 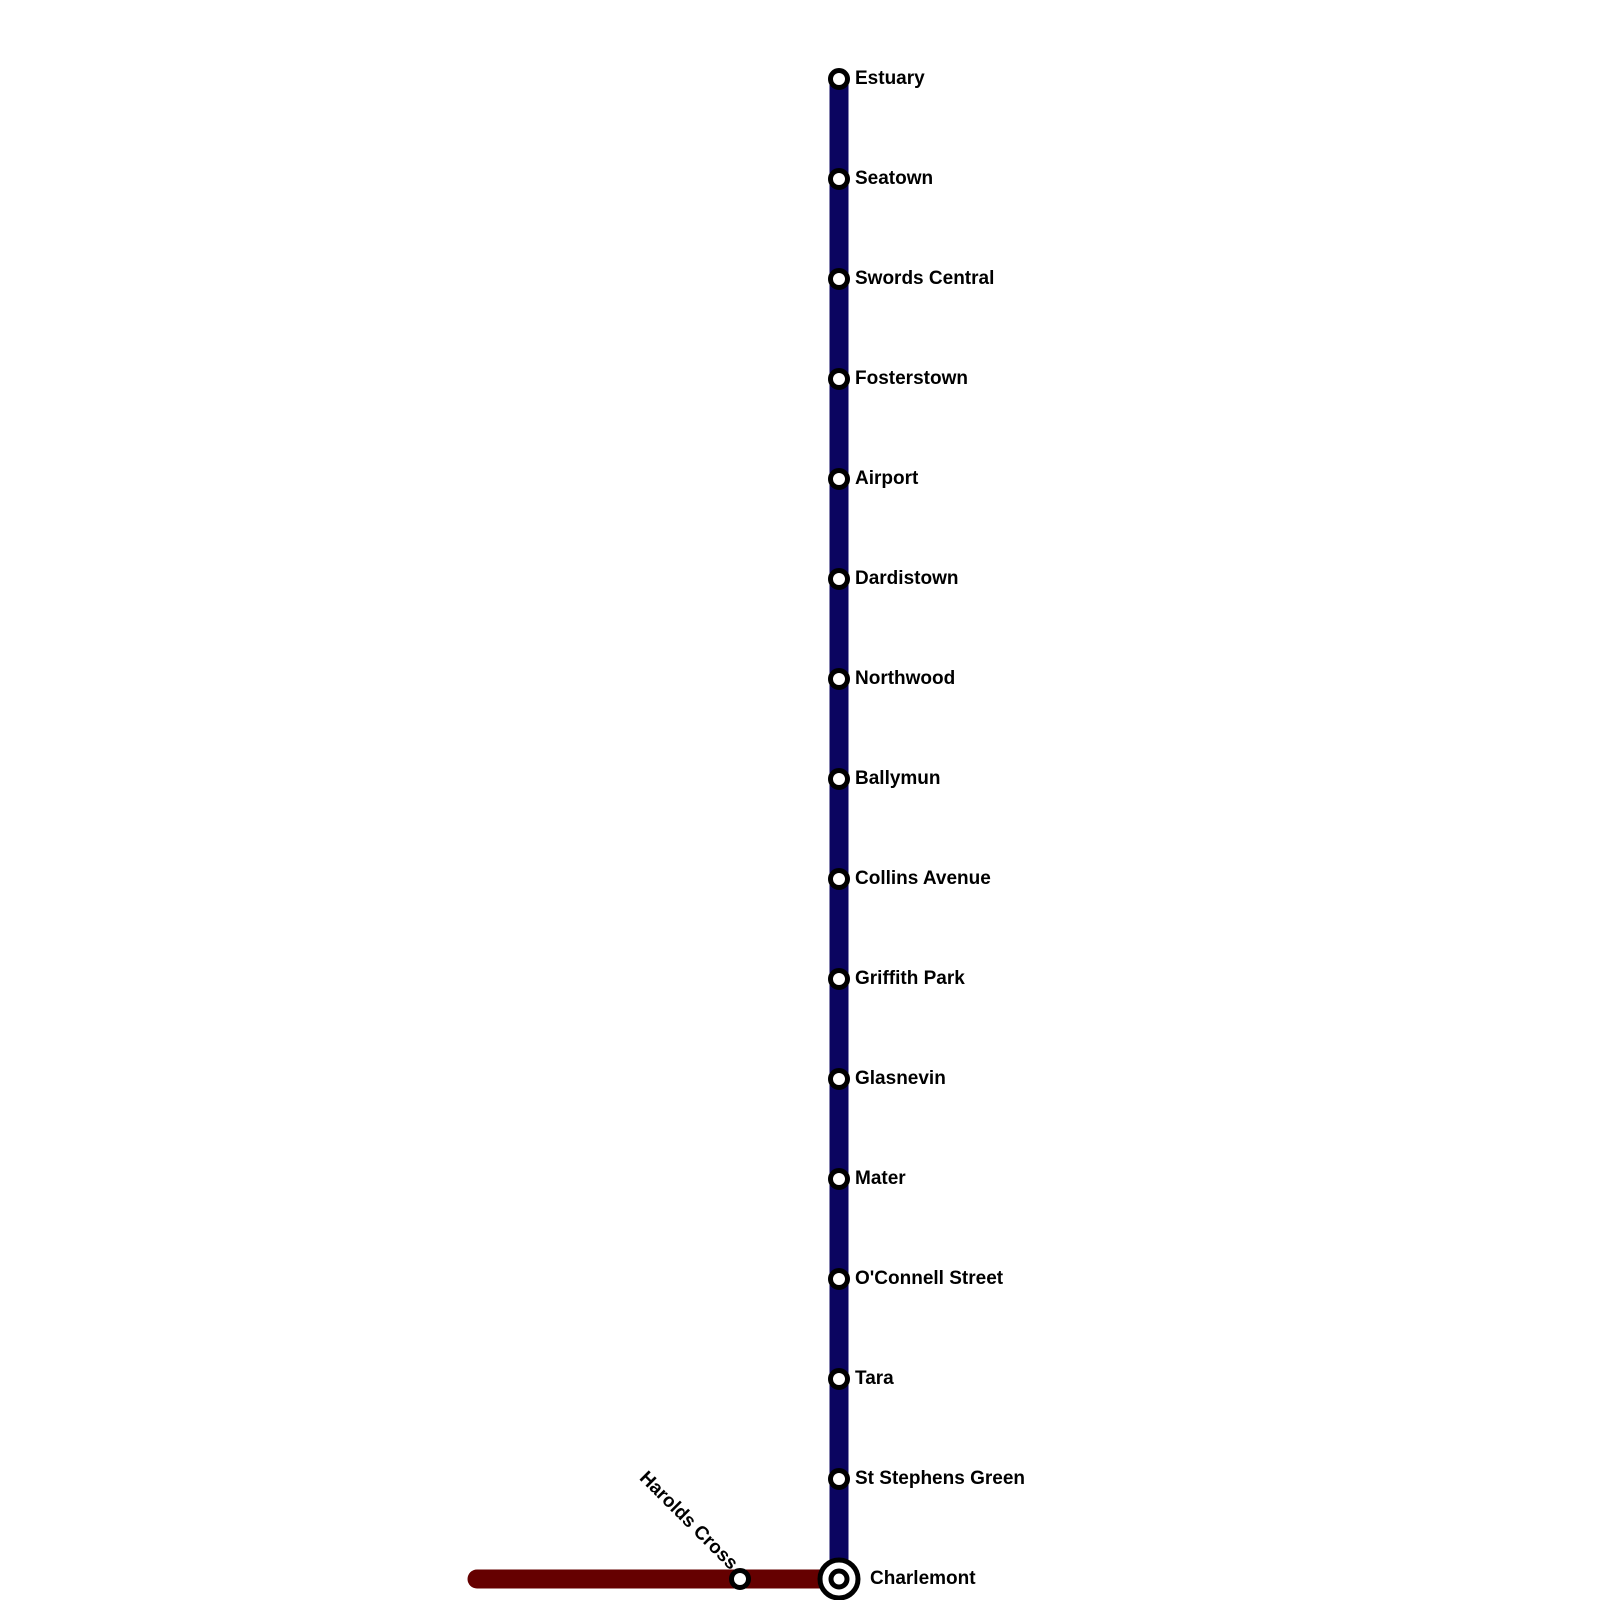 What do you see at coordinates (887, 478) in the screenshot?
I see `station-label: Airport` at bounding box center [887, 478].